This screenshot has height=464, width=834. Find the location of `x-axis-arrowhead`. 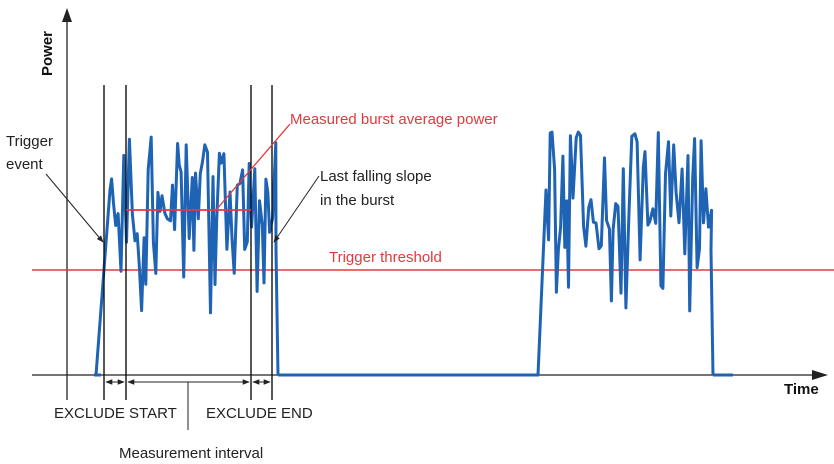

x-axis-arrowhead is located at coordinates (820, 375).